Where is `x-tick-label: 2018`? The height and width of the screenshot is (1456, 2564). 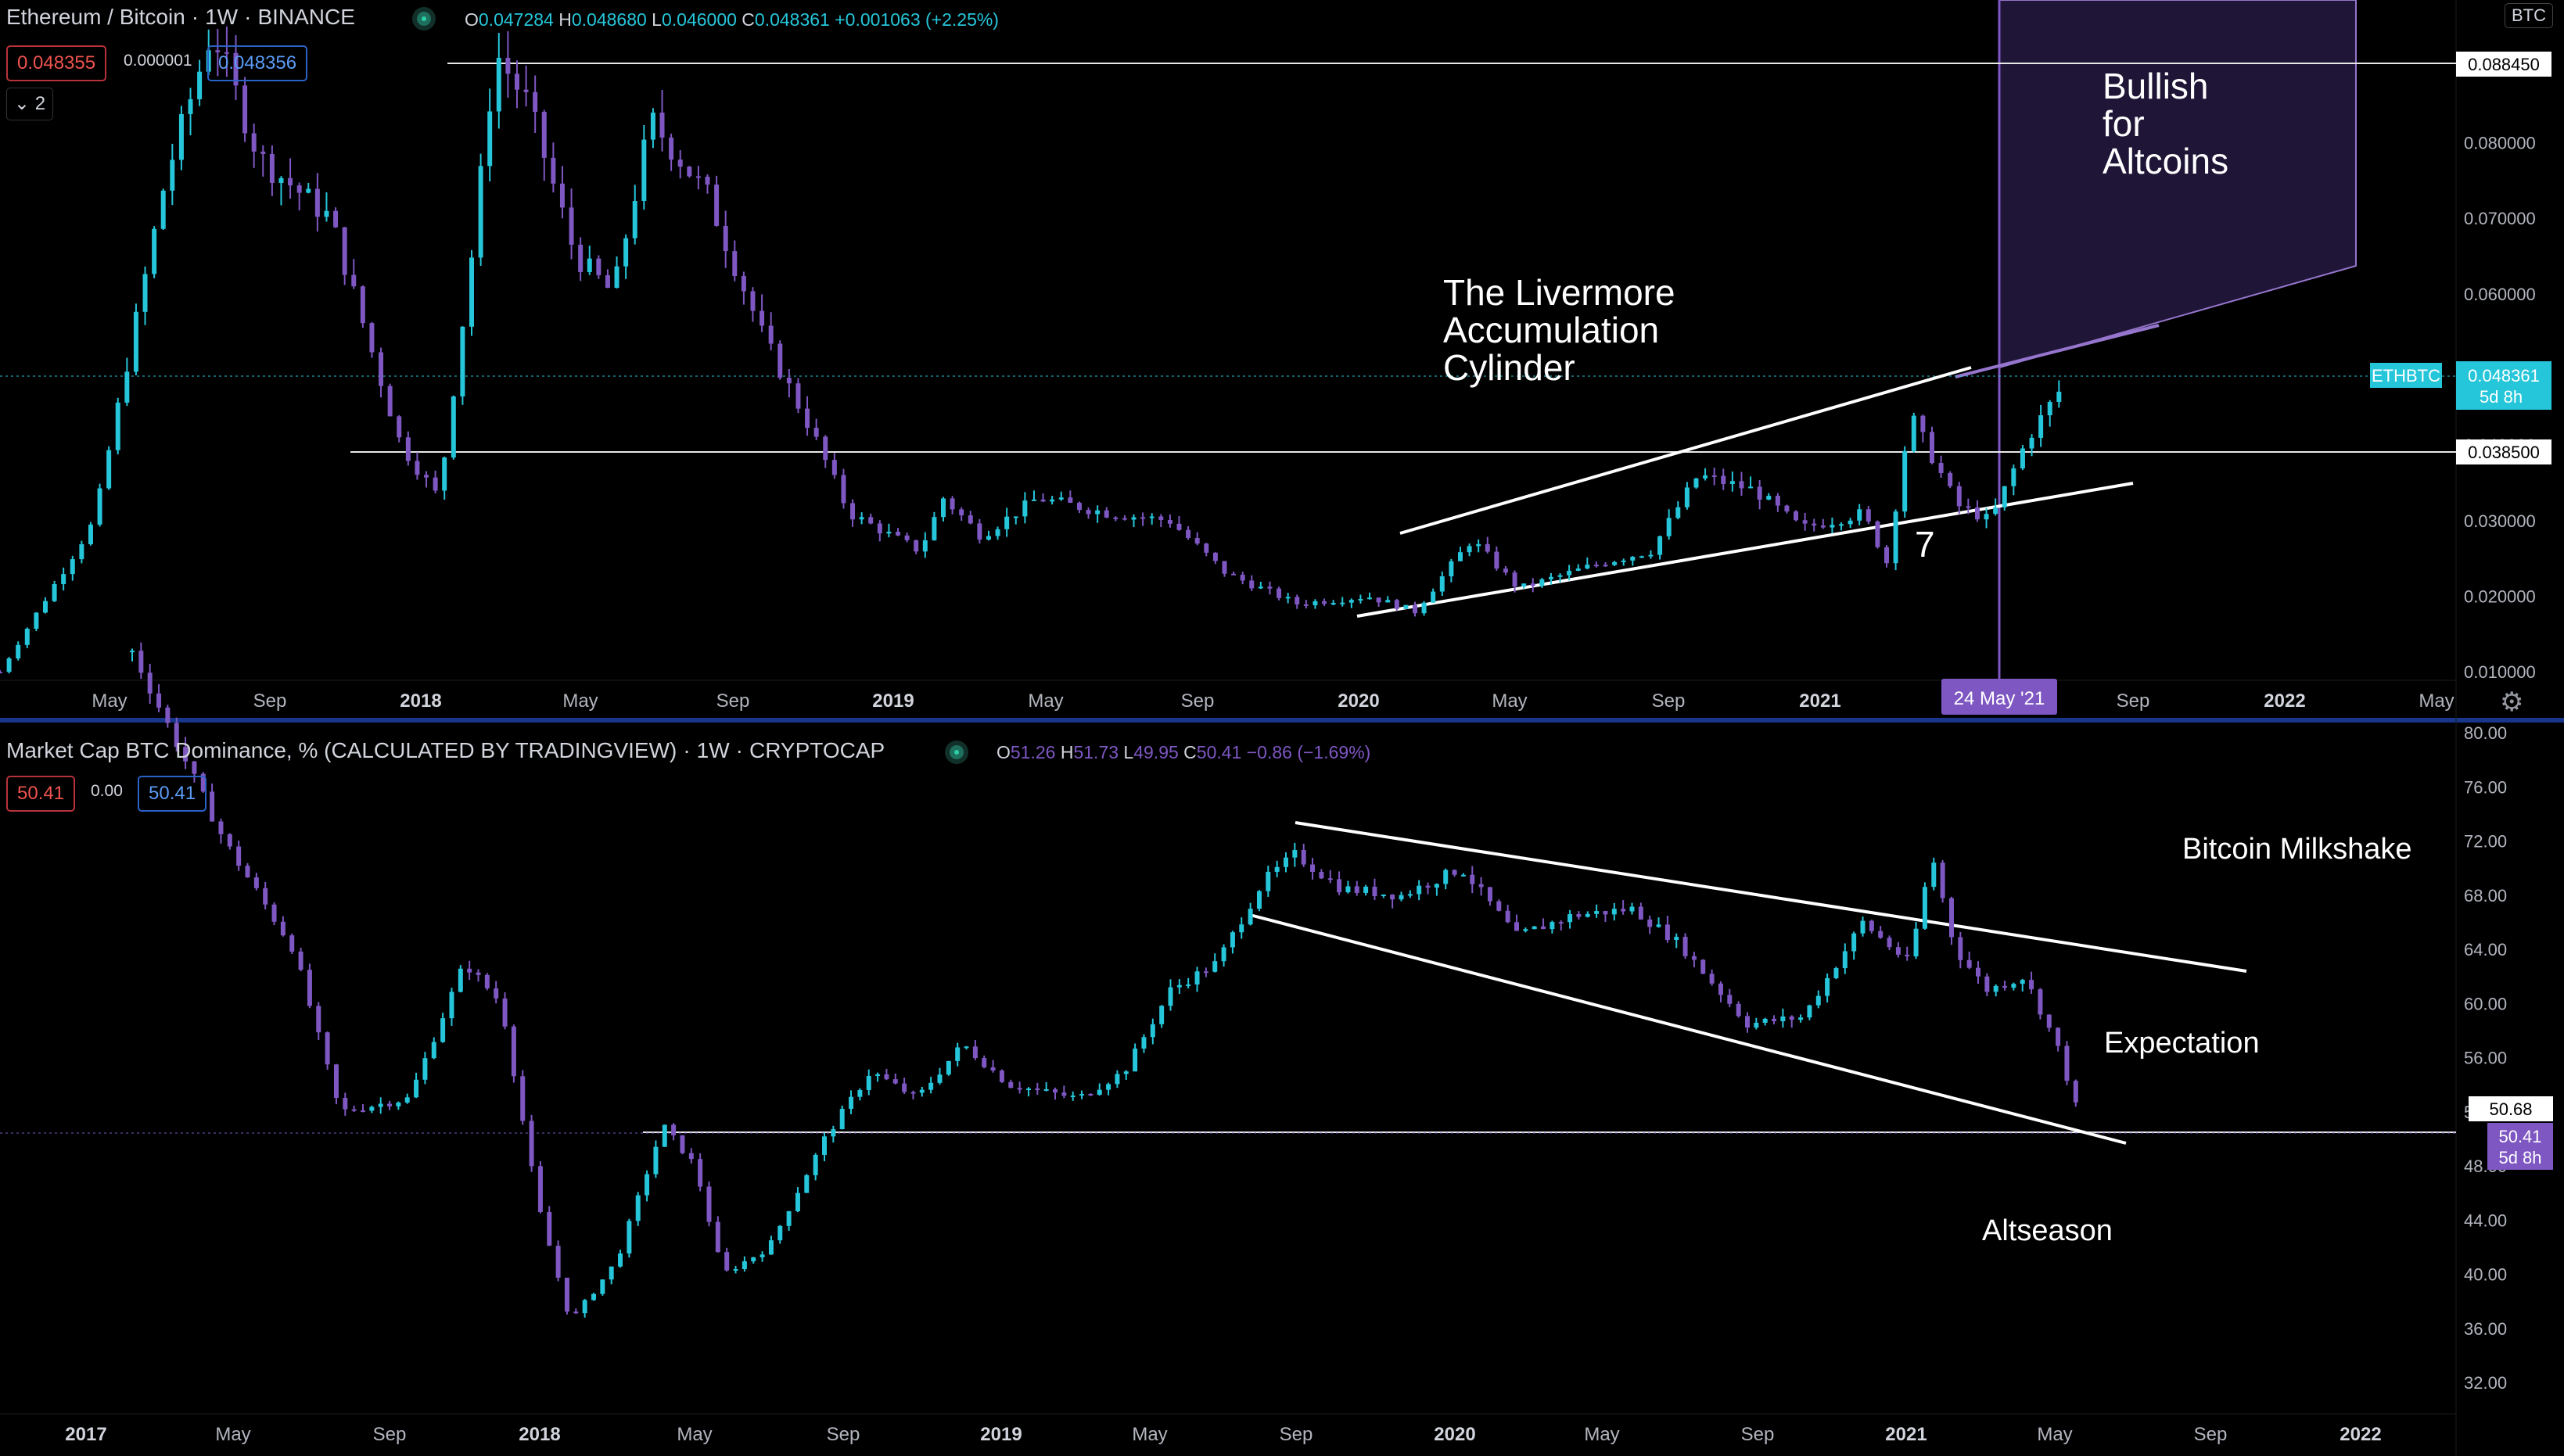
x-tick-label: 2018 is located at coordinates (420, 701).